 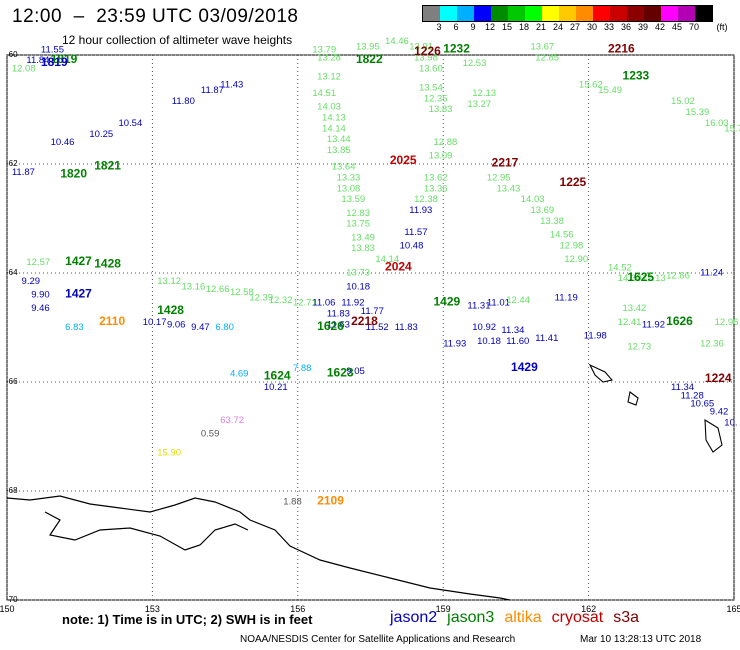 What do you see at coordinates (377, 327) in the screenshot?
I see `swh-value: 11.52` at bounding box center [377, 327].